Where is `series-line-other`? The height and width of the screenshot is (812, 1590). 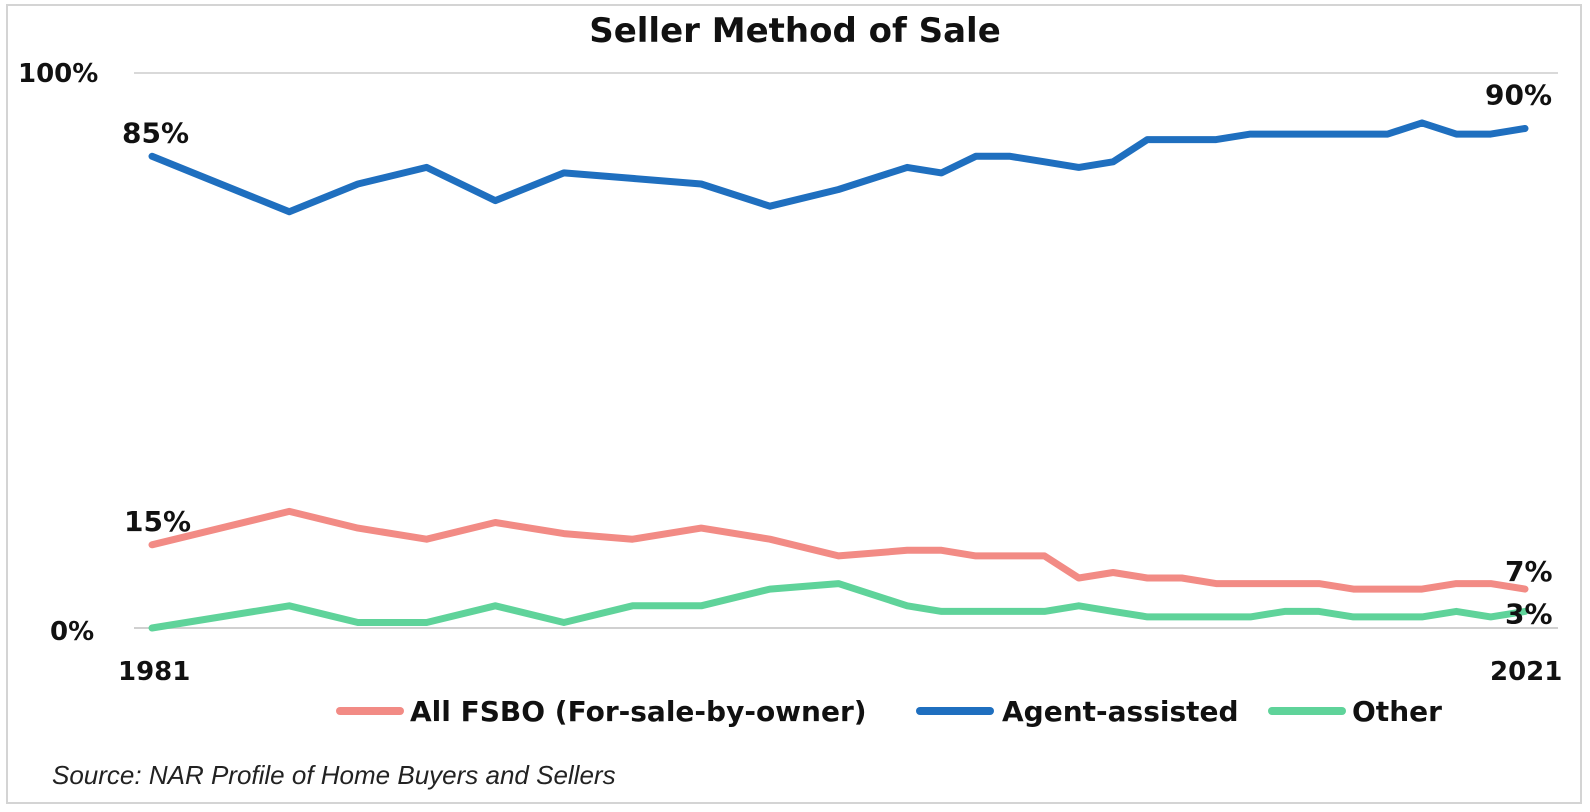
series-line-other is located at coordinates (838, 606).